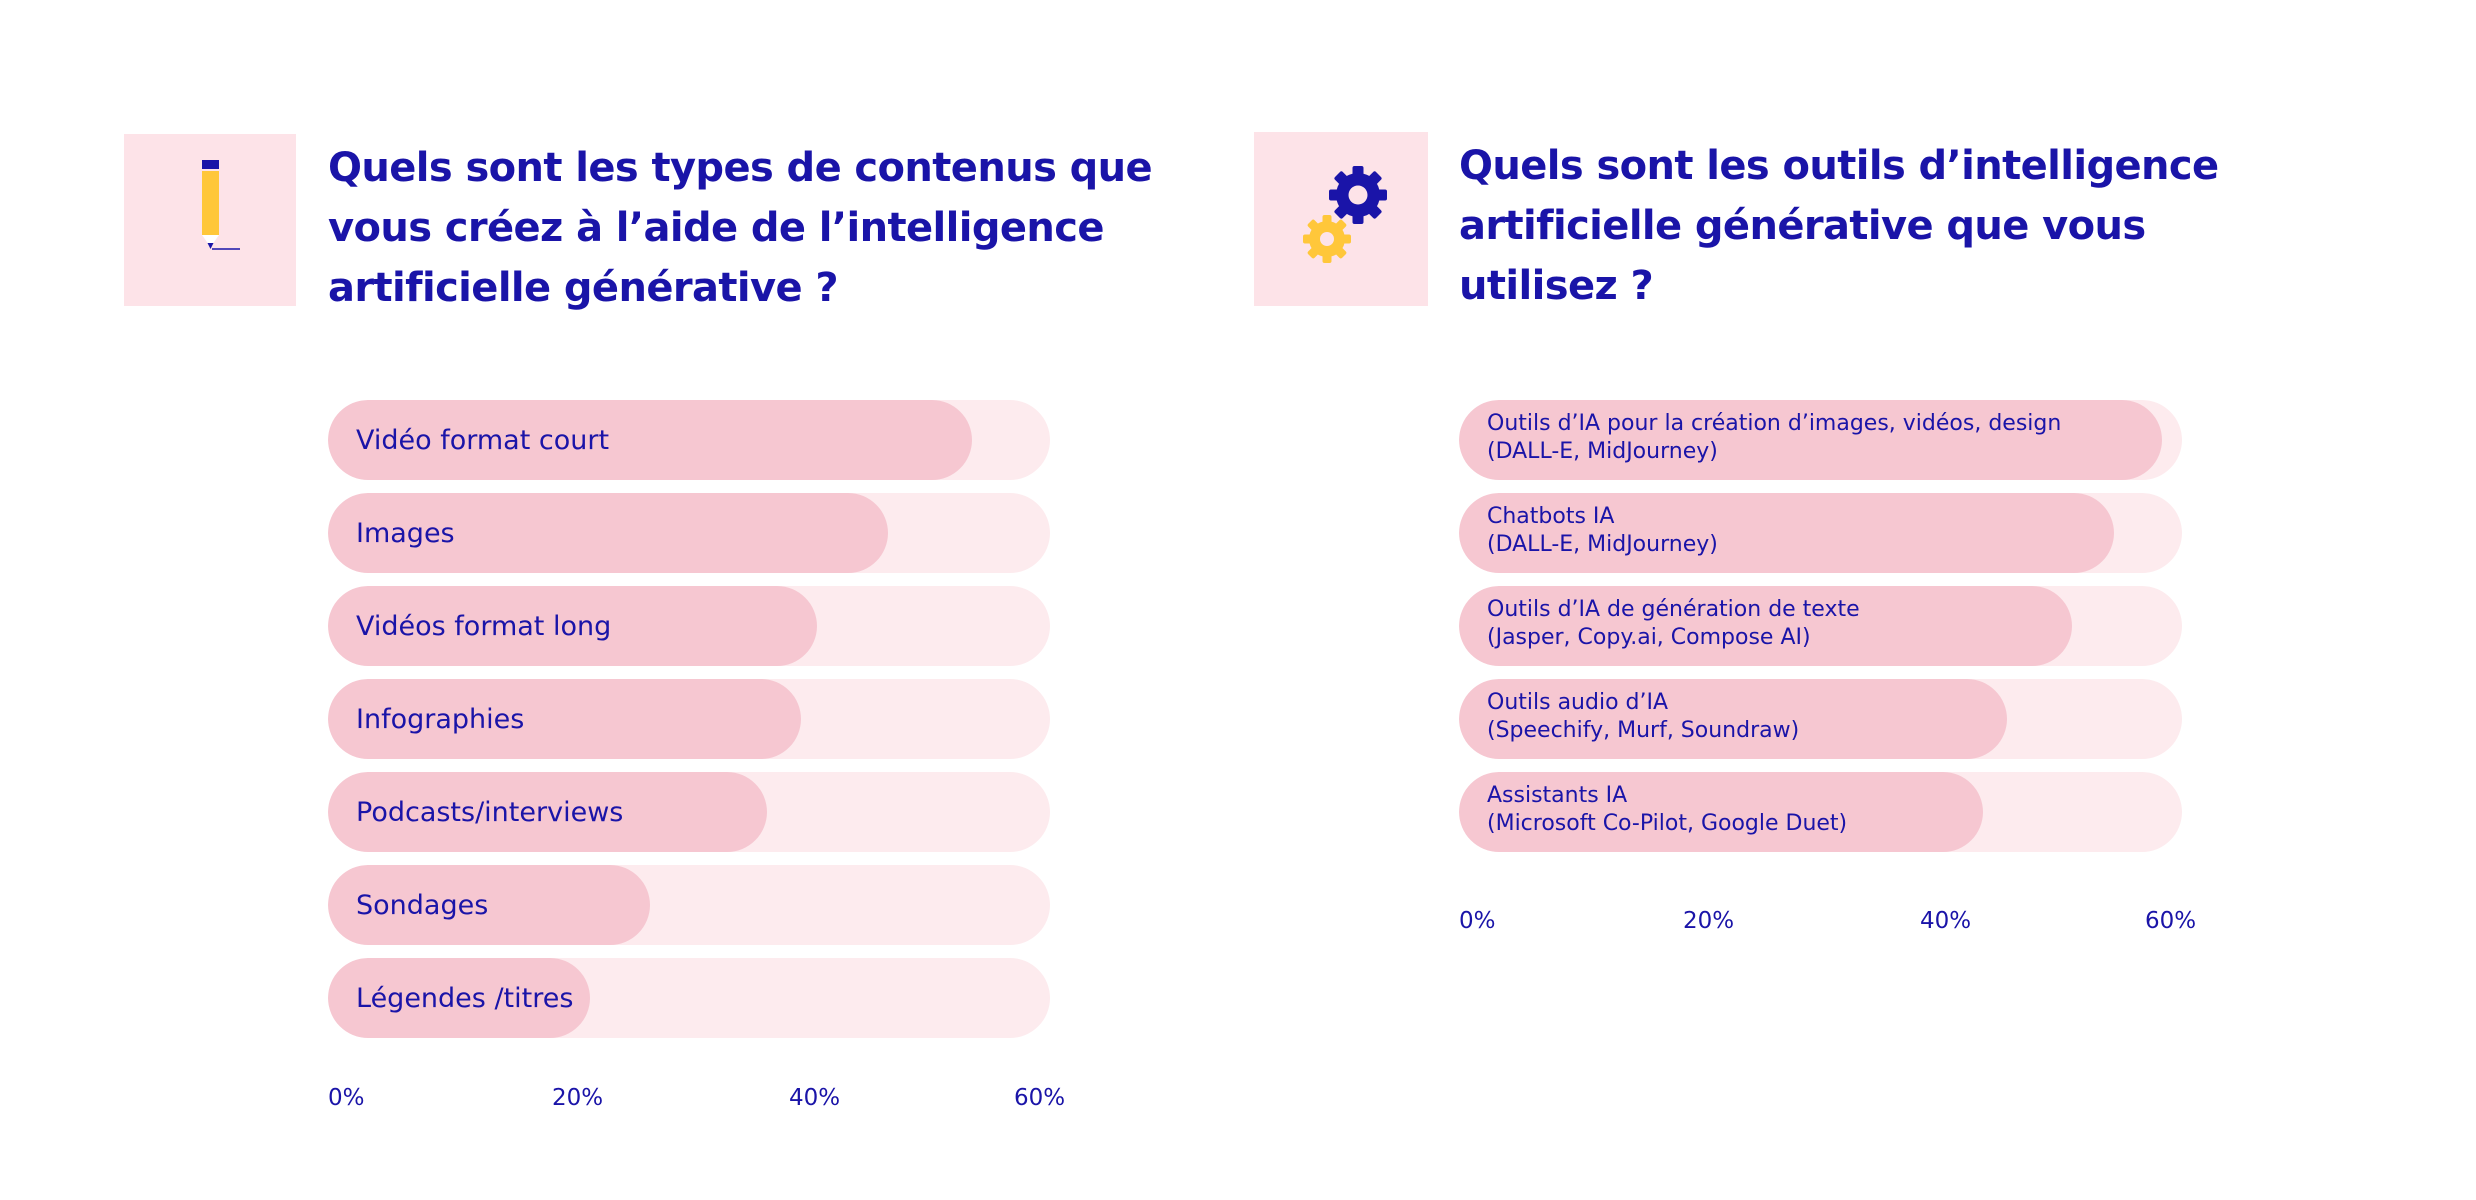 This screenshot has width=2476, height=1200. I want to click on bar-track: Images, so click(689, 533).